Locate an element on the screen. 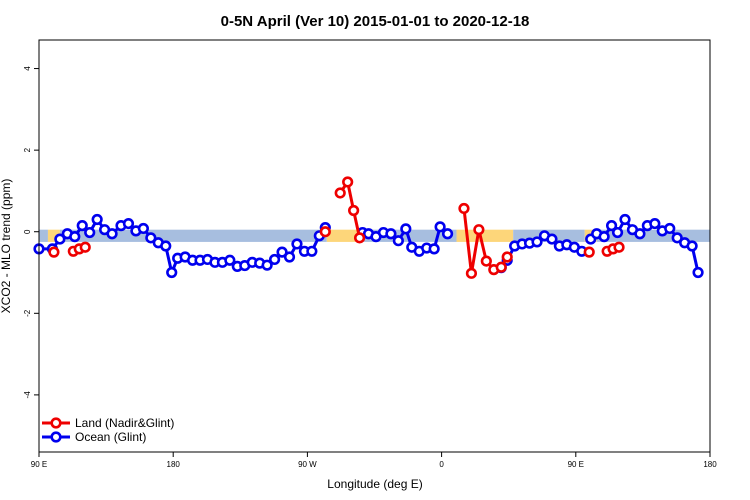 Image resolution: width=750 pixels, height=500 pixels. x-tick-label: 90 W is located at coordinates (307, 464).